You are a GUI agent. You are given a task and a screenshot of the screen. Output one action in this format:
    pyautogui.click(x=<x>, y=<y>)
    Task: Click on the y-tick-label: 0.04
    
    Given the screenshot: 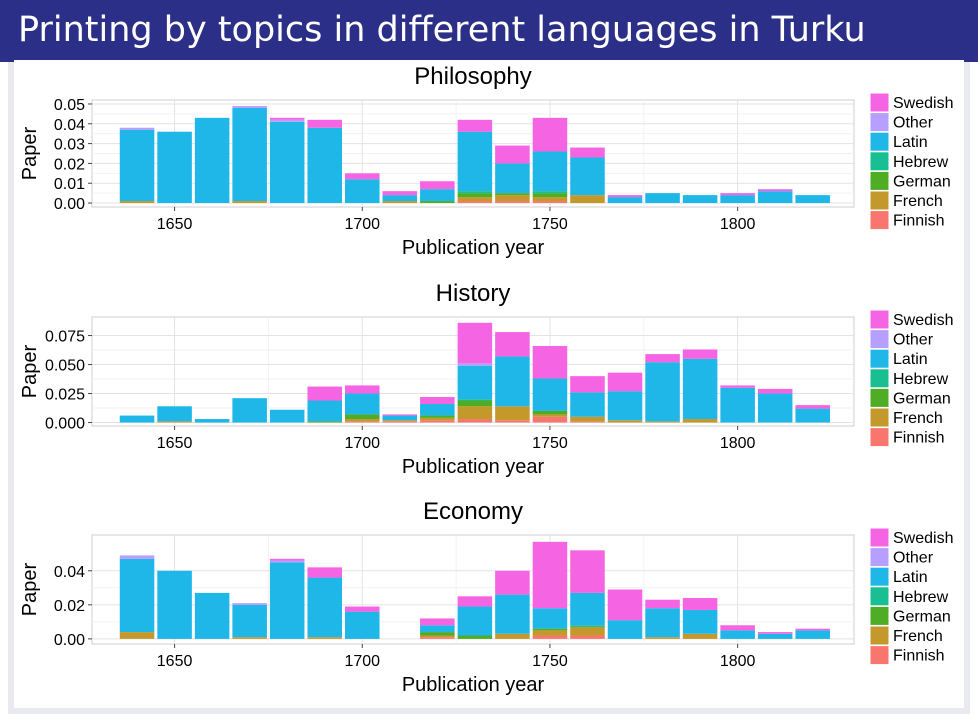 What is the action you would take?
    pyautogui.click(x=69, y=572)
    